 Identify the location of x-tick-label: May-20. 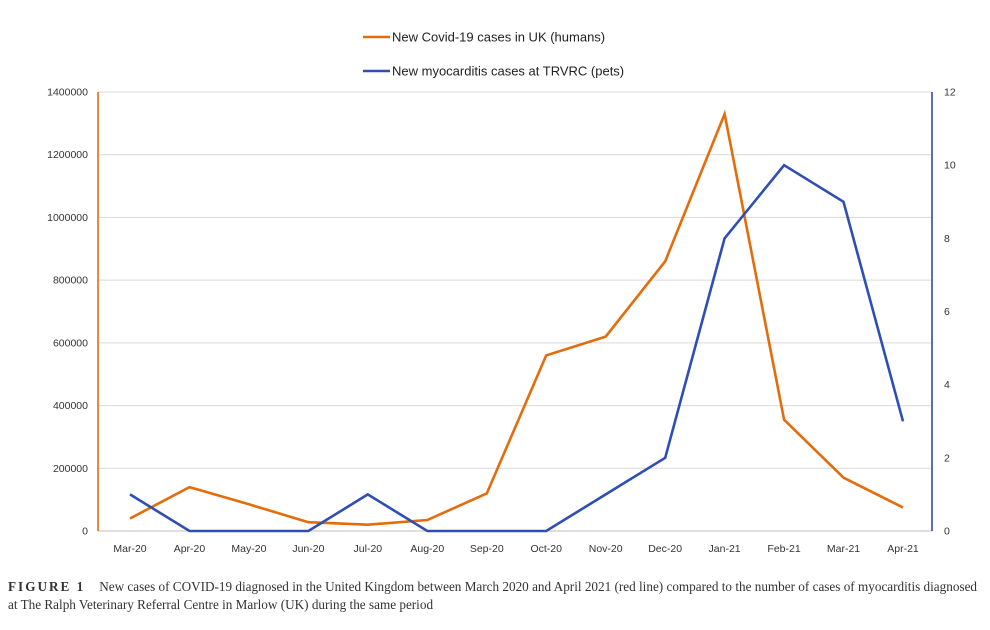
(248, 549).